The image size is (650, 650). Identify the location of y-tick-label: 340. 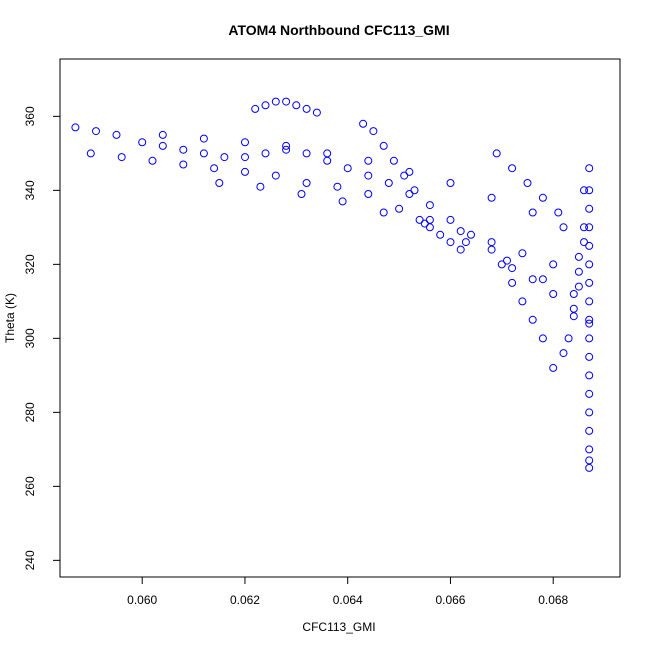
(30, 190).